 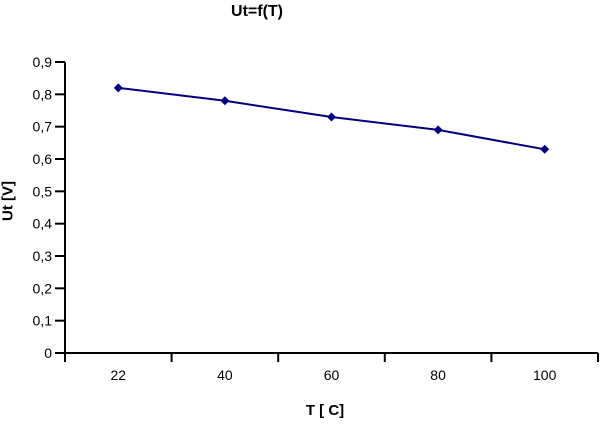 I want to click on y-tick-label: 0,7, so click(x=43, y=127).